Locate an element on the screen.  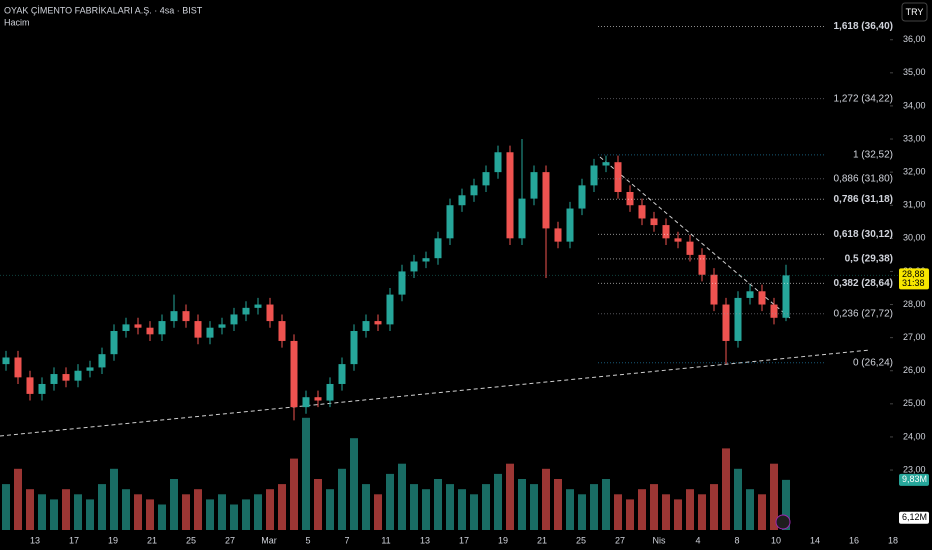
y-tick-label: 27,00 is located at coordinates (914, 337).